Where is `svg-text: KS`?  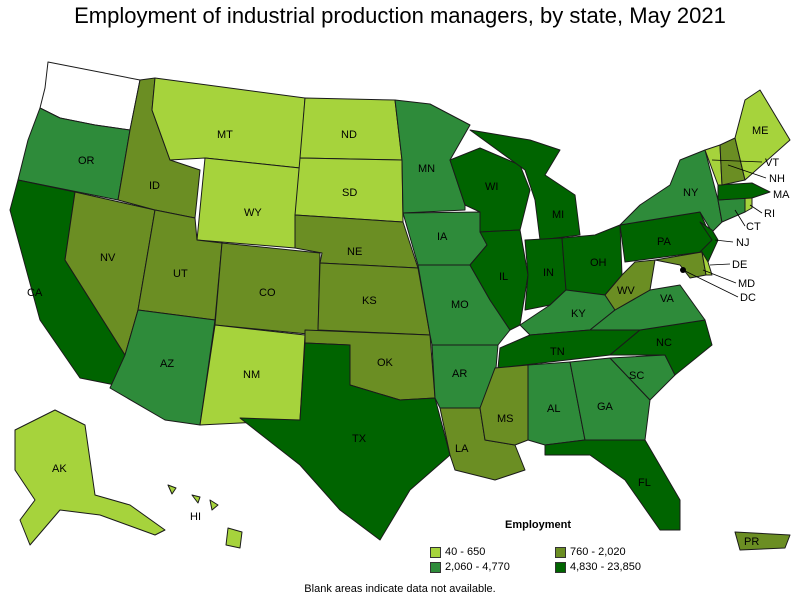
svg-text: KS is located at coordinates (369, 301).